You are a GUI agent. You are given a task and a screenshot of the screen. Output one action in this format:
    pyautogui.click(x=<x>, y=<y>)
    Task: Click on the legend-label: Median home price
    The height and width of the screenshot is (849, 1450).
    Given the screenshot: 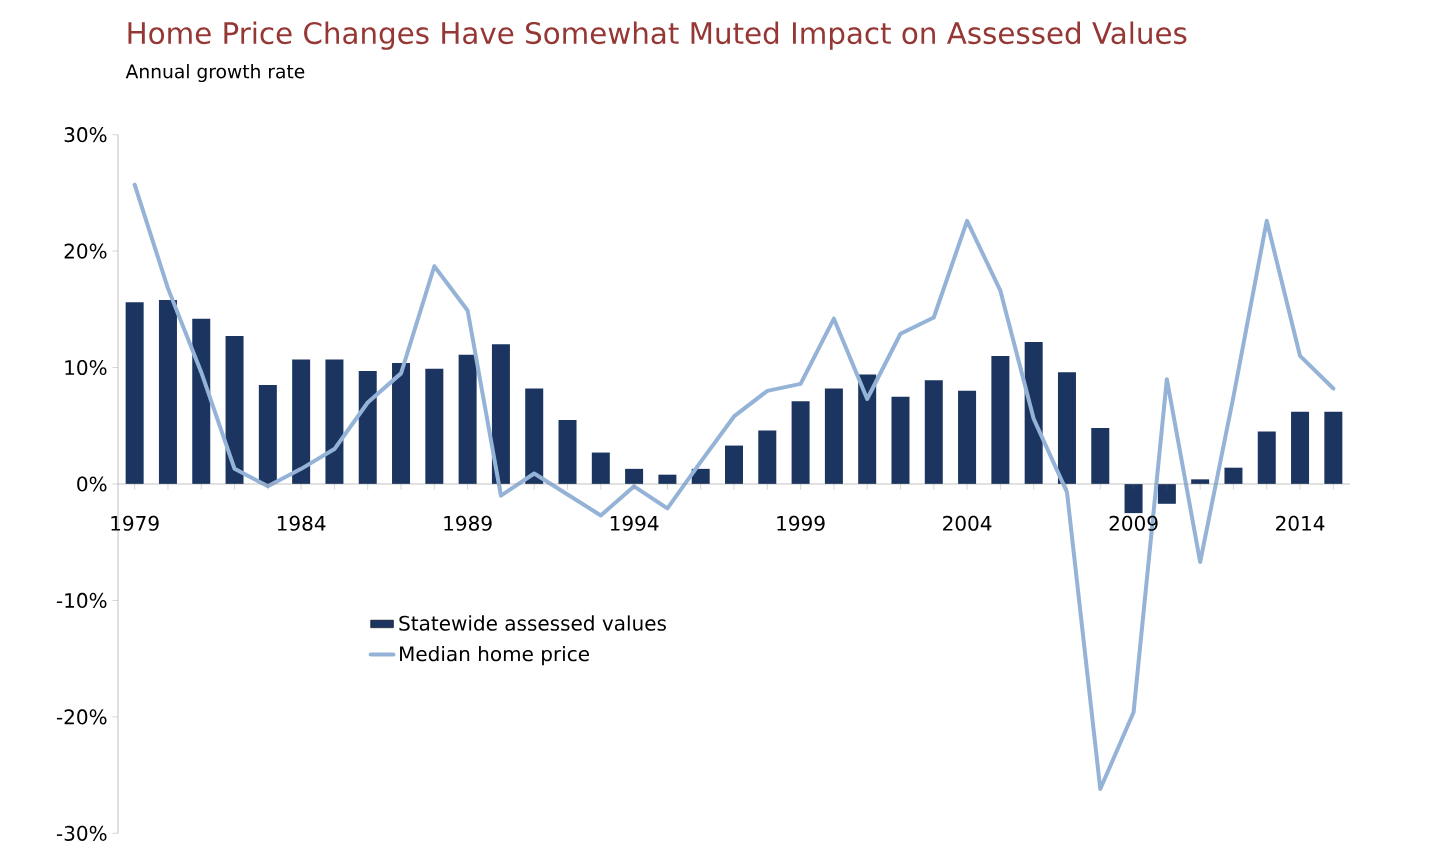 What is the action you would take?
    pyautogui.click(x=494, y=655)
    